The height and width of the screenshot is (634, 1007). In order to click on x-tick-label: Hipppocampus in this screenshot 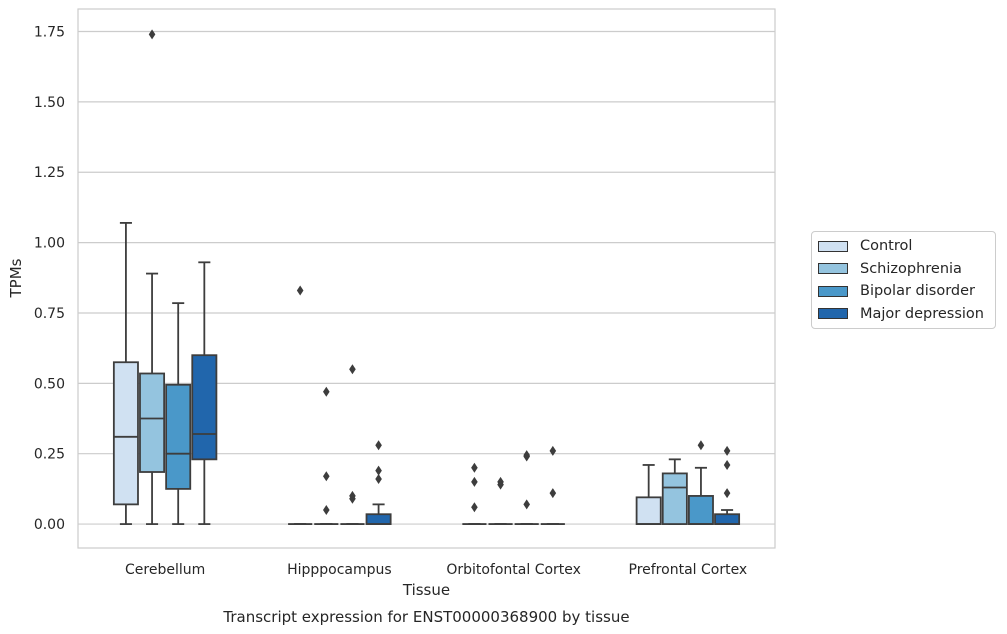, I will do `click(339, 570)`.